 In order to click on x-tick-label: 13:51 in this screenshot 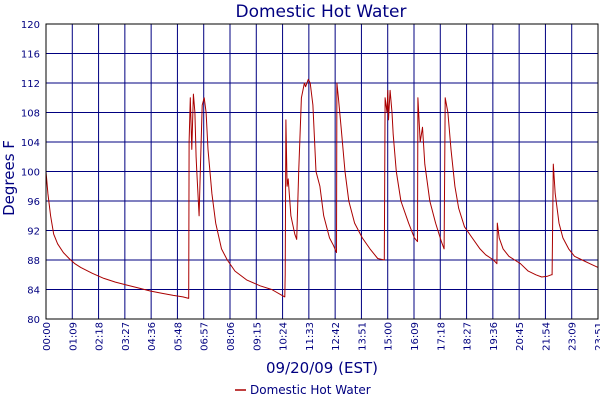, I will do `click(362, 336)`.